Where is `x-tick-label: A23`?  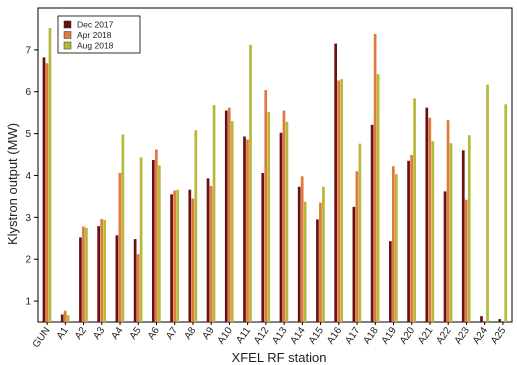
x-tick-label: A23 is located at coordinates (462, 335).